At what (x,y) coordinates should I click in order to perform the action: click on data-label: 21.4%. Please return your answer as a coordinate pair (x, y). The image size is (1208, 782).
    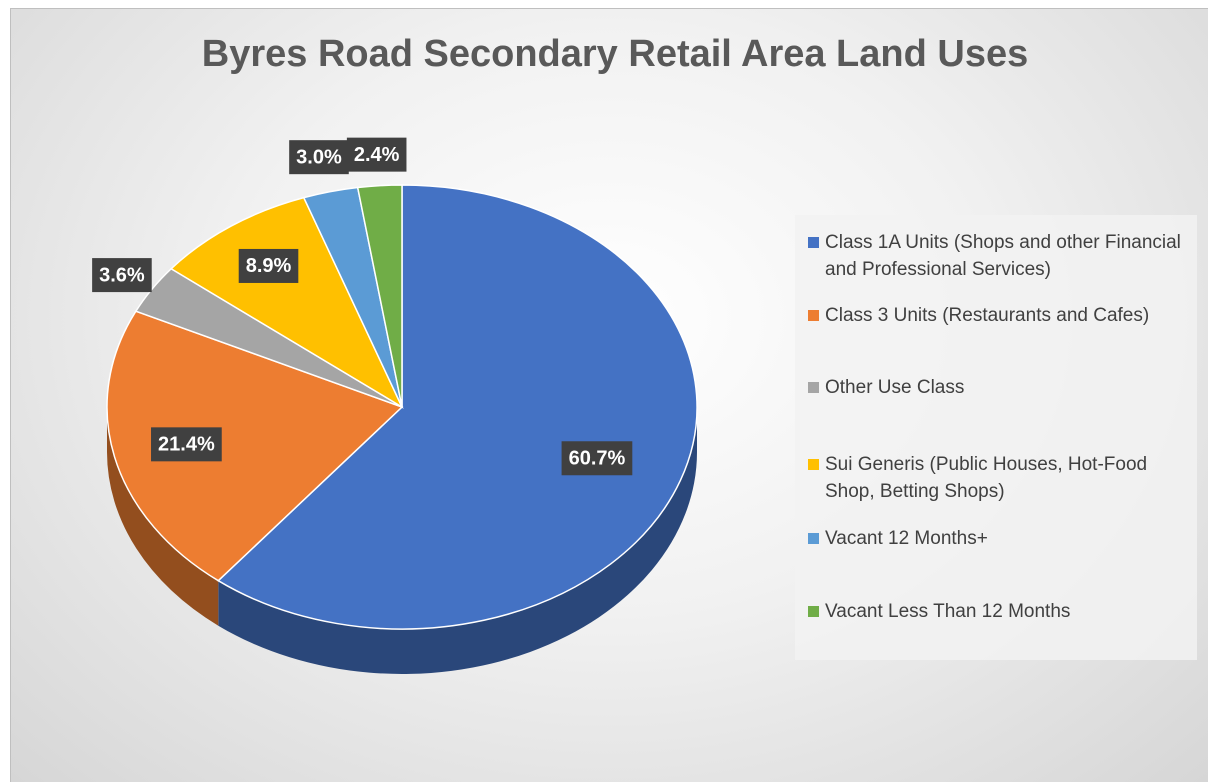
    Looking at the image, I should click on (186, 444).